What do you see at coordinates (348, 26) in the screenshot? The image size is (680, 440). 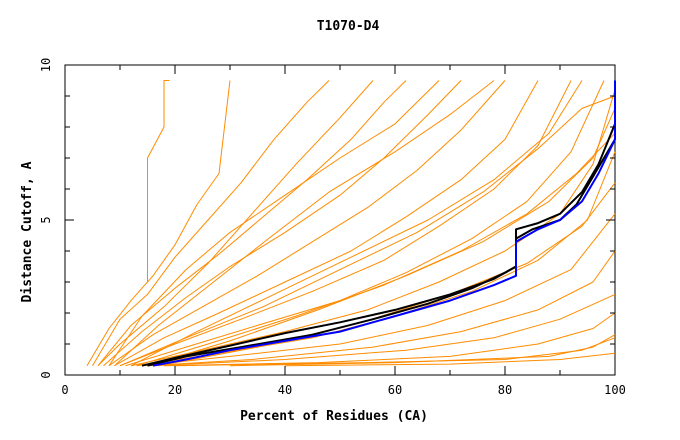 I see `chart-title: T1070-D4` at bounding box center [348, 26].